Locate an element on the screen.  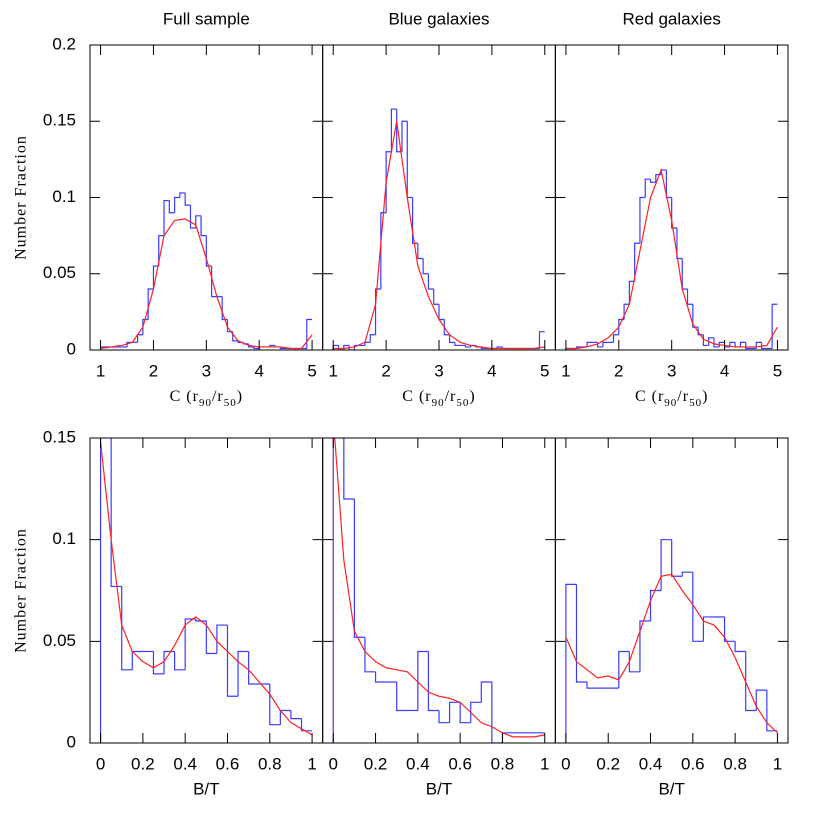
y-tick-label: 0.1 is located at coordinates (64, 538).